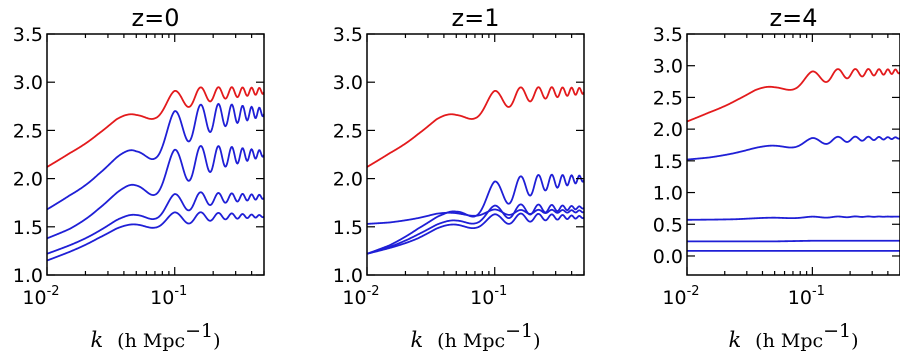  I want to click on chart-title: z=0, so click(156, 18).